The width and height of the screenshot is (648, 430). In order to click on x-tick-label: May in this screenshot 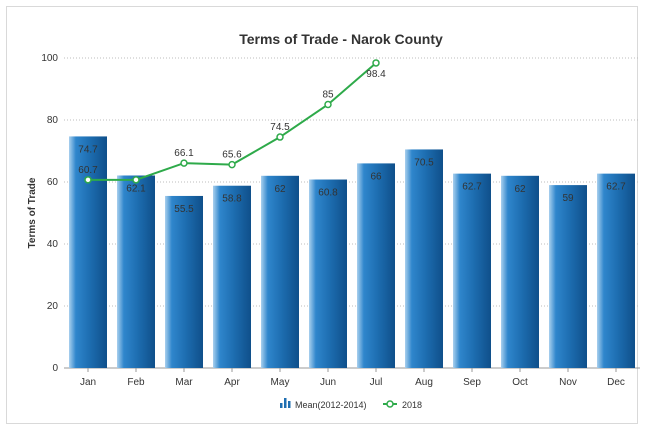, I will do `click(280, 382)`.